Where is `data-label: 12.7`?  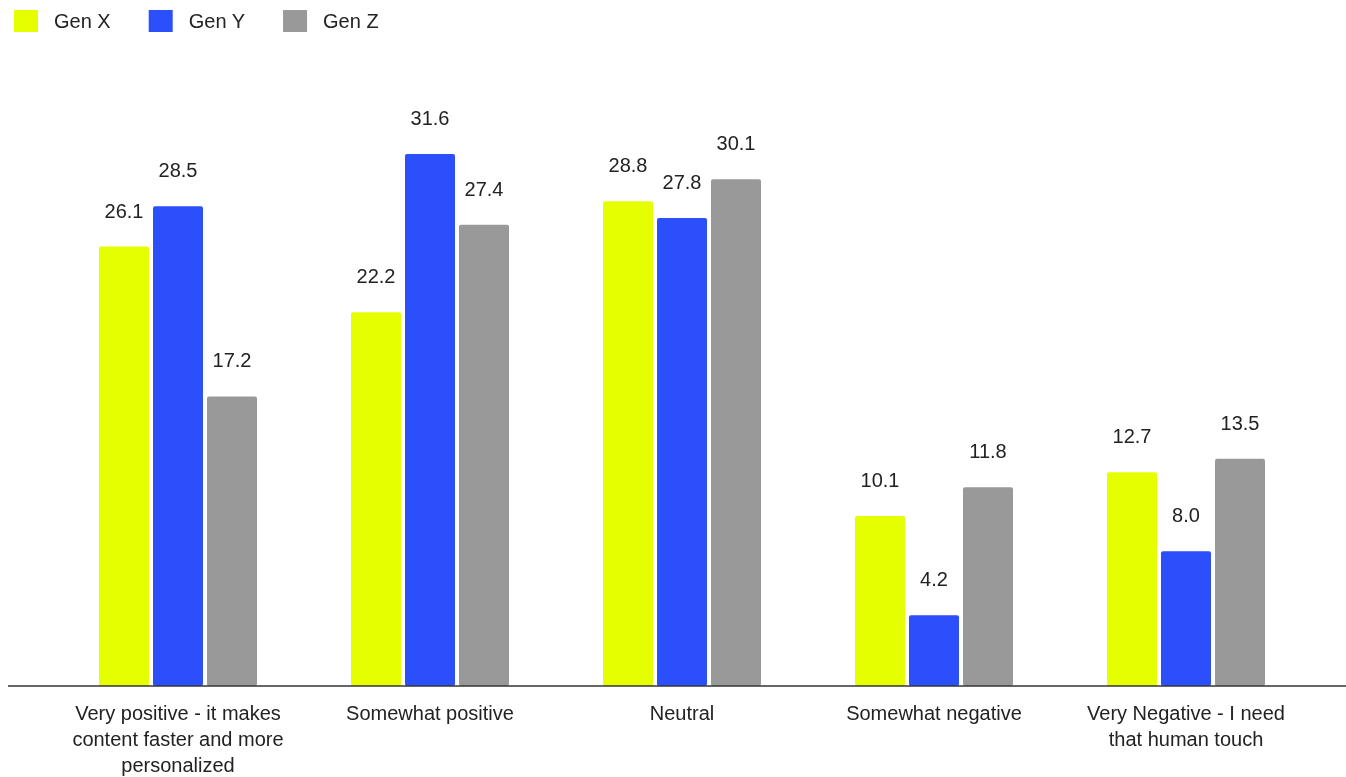
data-label: 12.7 is located at coordinates (1132, 436).